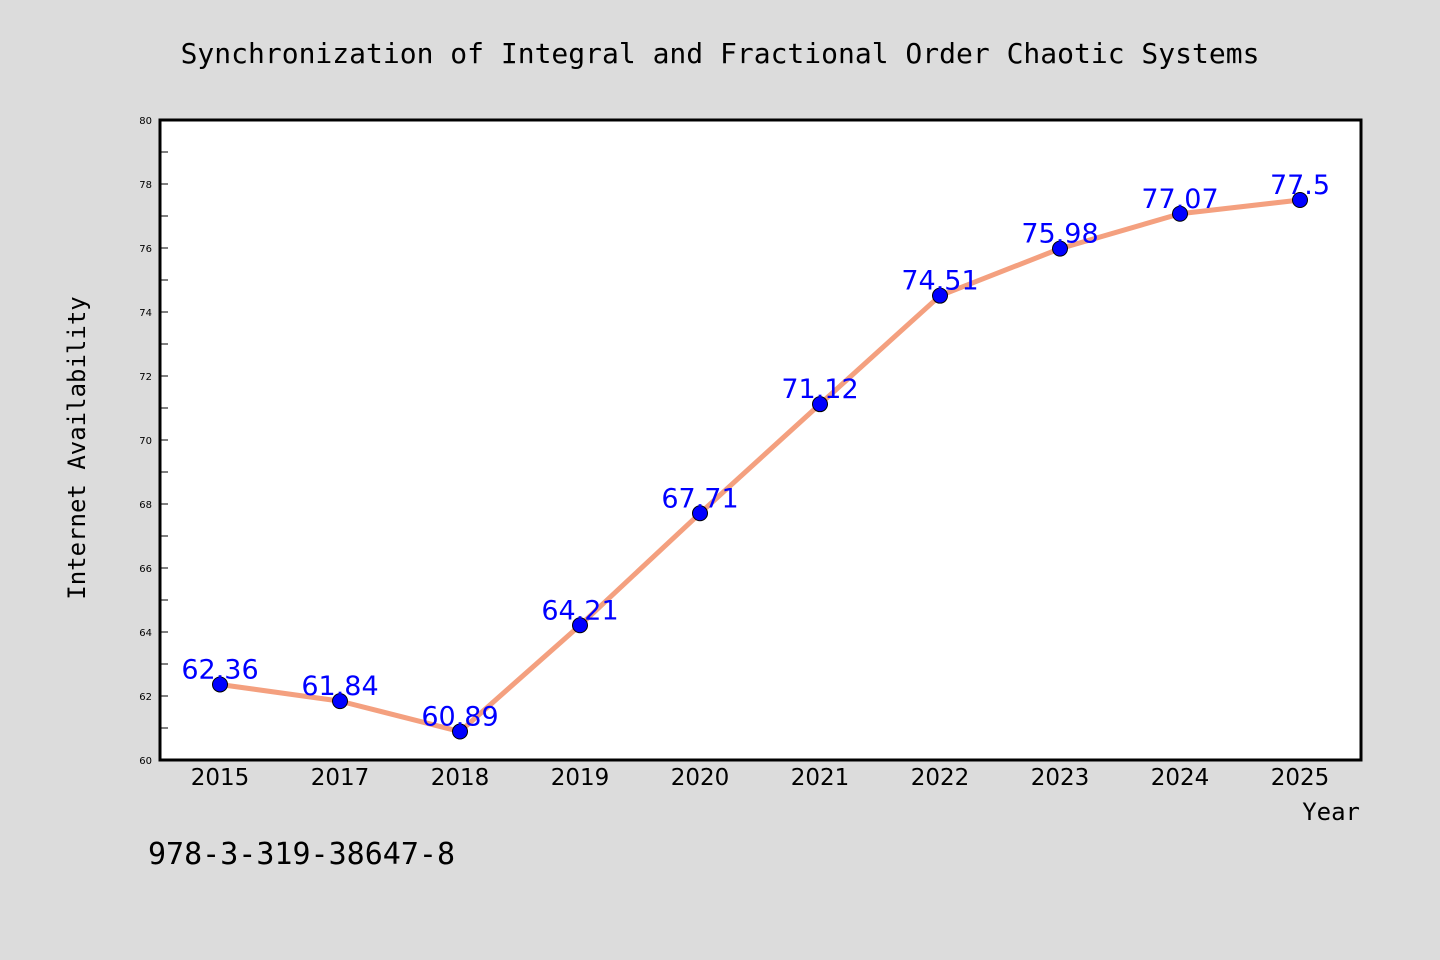  Describe the element at coordinates (460, 778) in the screenshot. I see `x-tick-label: 2018` at that location.